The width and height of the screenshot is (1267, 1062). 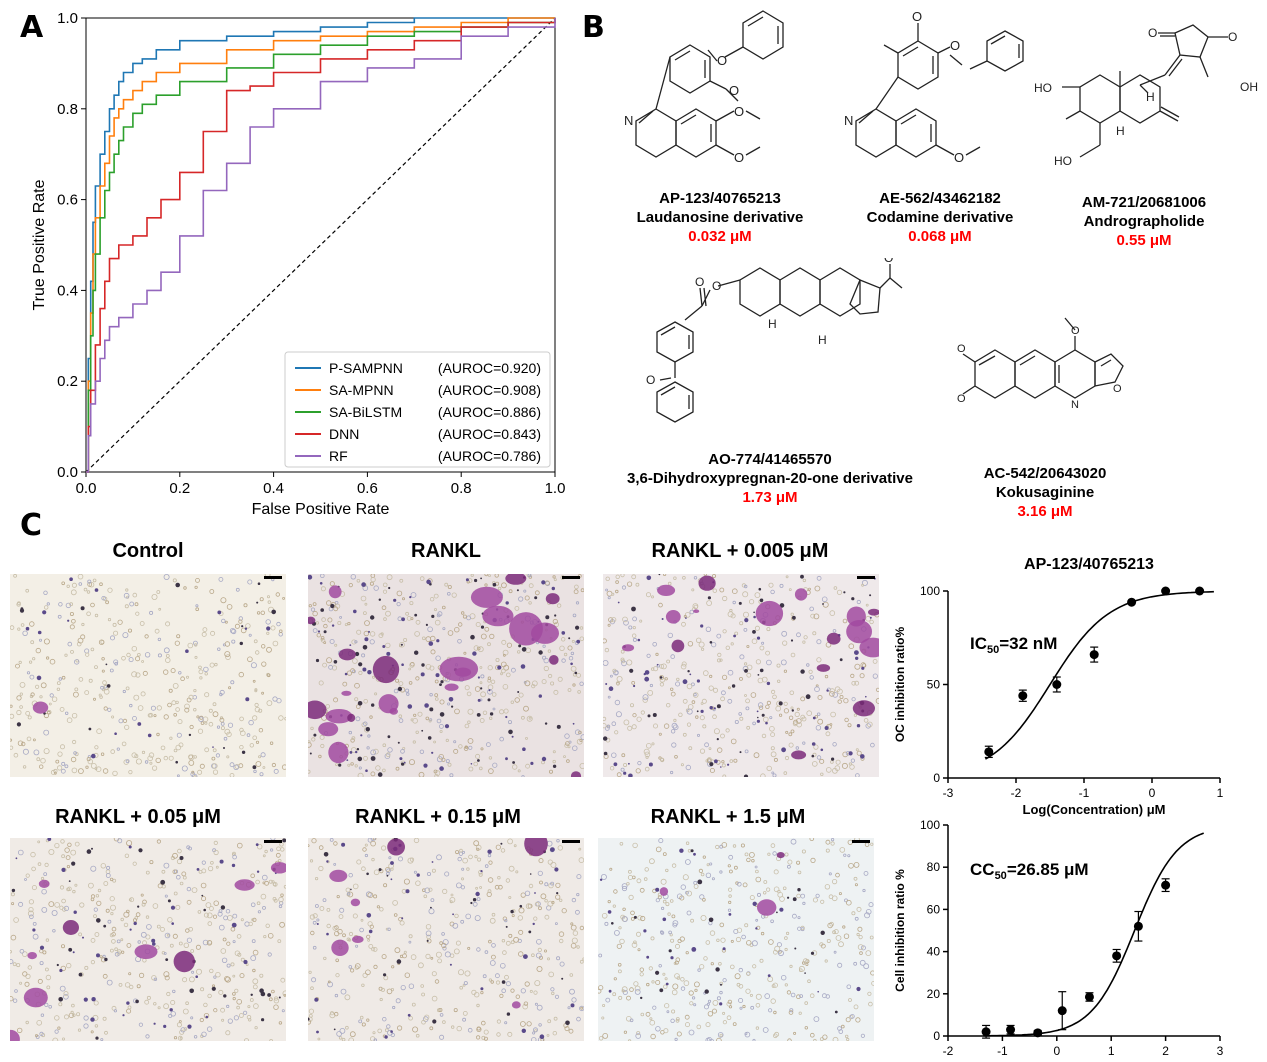 What do you see at coordinates (1040, 364) in the screenshot?
I see `molecule-ac542: O O O N O` at bounding box center [1040, 364].